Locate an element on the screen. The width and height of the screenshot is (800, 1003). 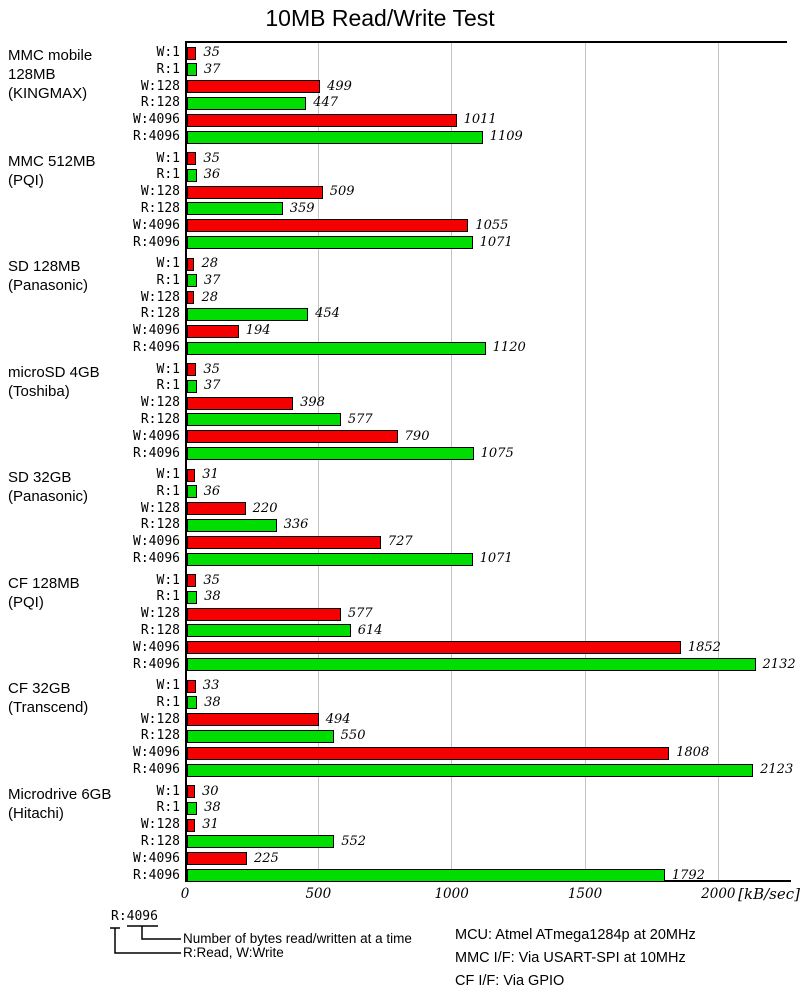
group-label-line: MMC mobile is located at coordinates (50, 55).